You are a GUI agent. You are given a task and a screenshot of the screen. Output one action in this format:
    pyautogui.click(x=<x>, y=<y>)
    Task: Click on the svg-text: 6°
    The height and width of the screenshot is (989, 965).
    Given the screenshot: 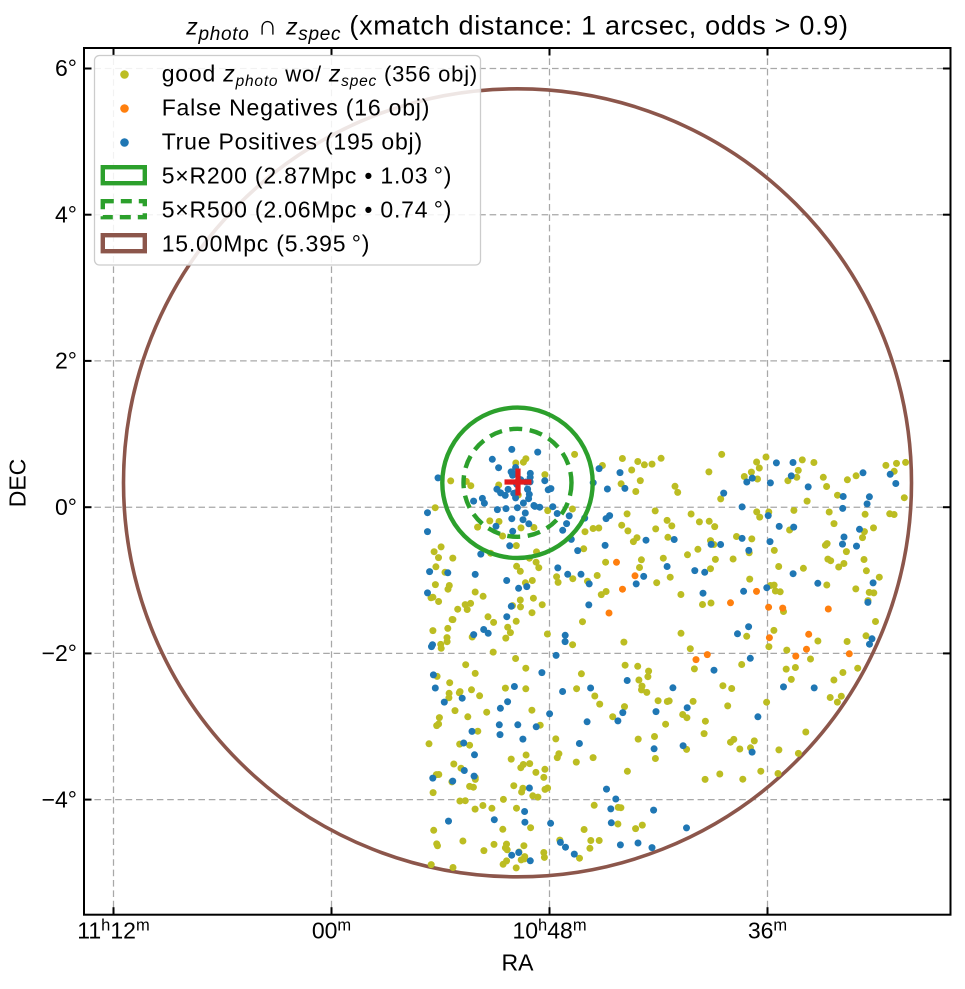 What is the action you would take?
    pyautogui.click(x=66, y=68)
    